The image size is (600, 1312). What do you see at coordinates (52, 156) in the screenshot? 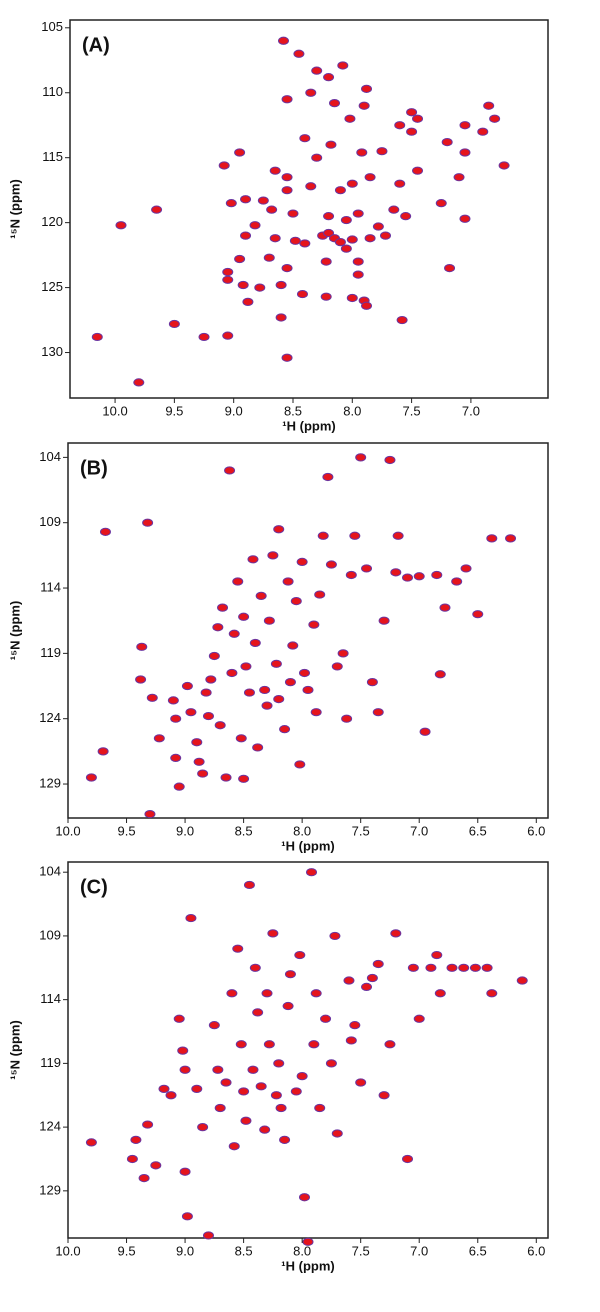
I see `y-tick-label: 115` at bounding box center [52, 156].